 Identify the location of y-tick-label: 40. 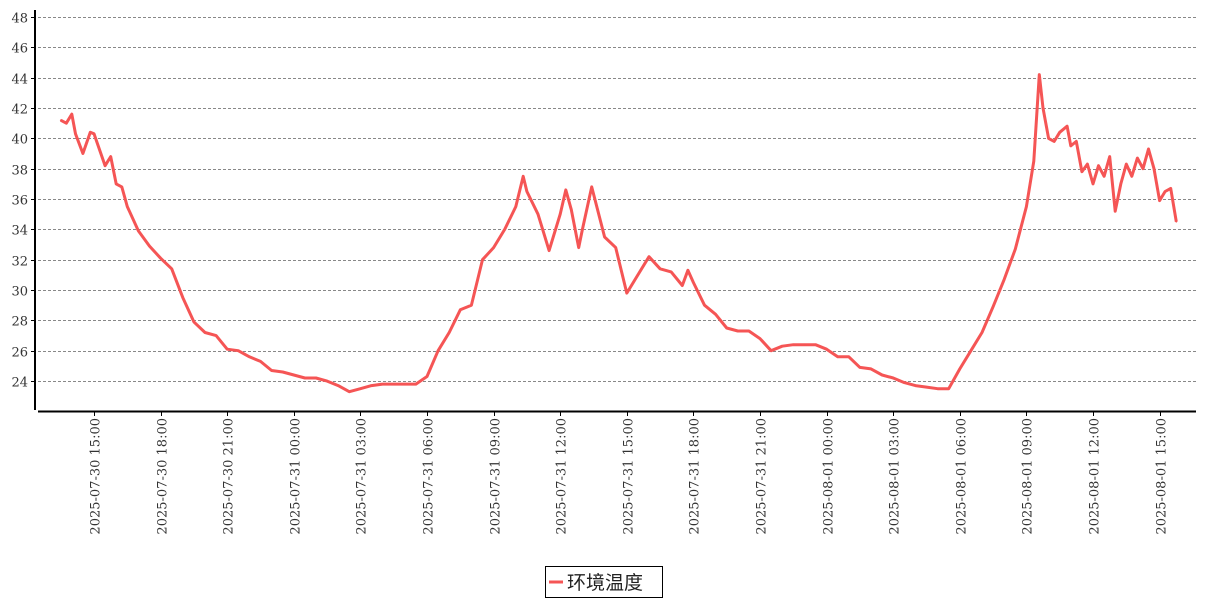
(19, 140).